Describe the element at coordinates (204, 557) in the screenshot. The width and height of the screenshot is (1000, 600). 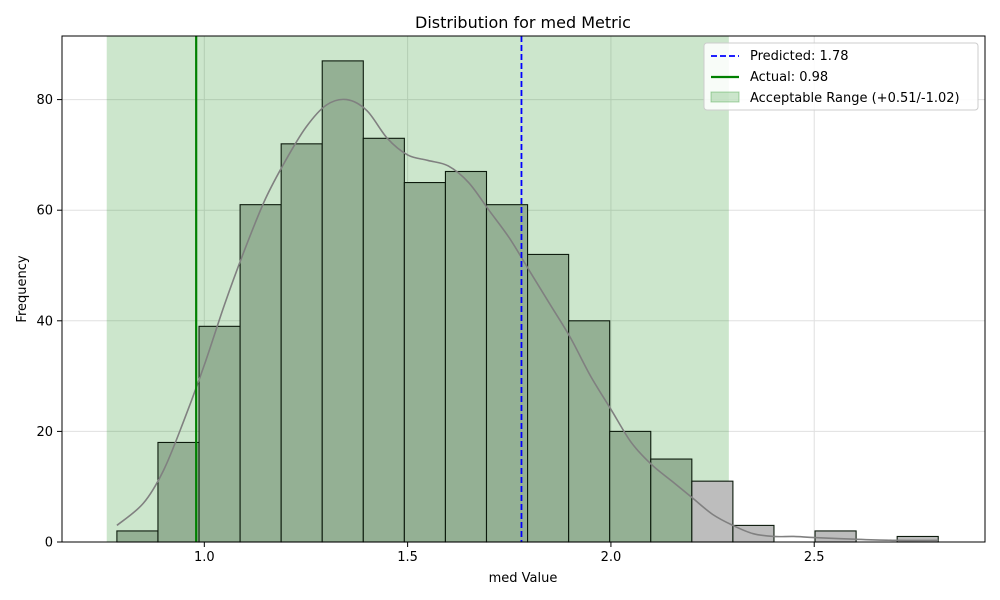
I see `x-tick-label-0: 1.0` at that location.